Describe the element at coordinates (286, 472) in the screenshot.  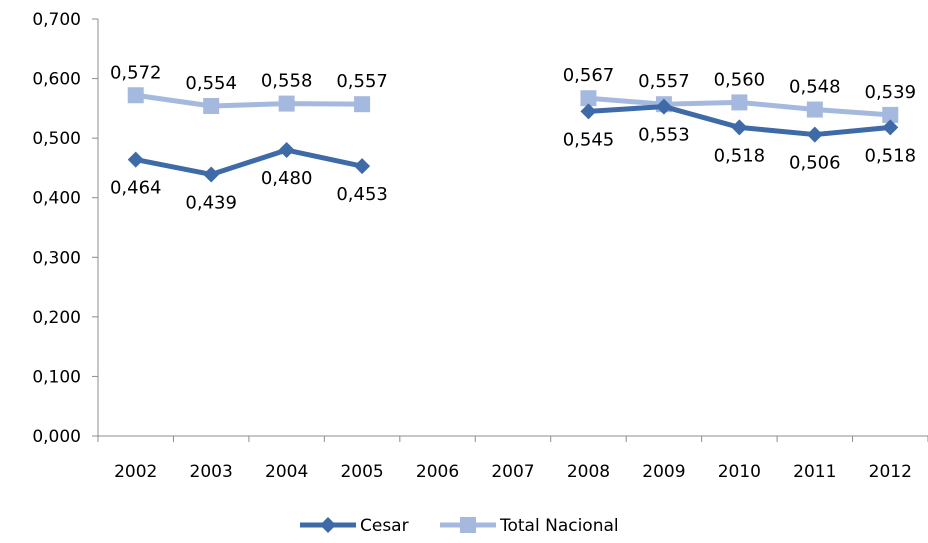
I see `x-tick-label: 2004` at that location.